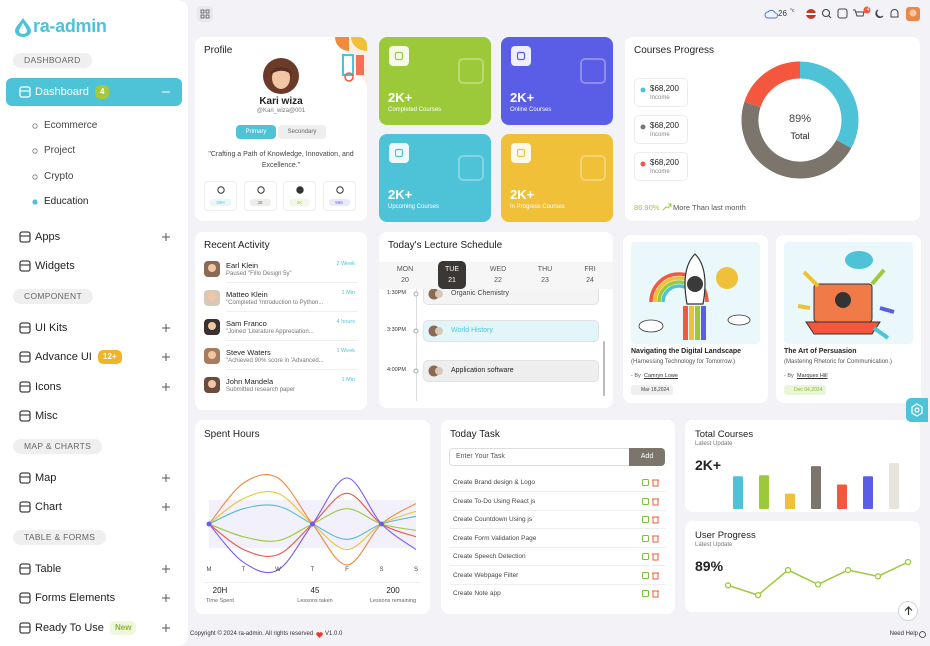 The width and height of the screenshot is (930, 646). What do you see at coordinates (452, 280) in the screenshot?
I see `day-date: 21` at bounding box center [452, 280].